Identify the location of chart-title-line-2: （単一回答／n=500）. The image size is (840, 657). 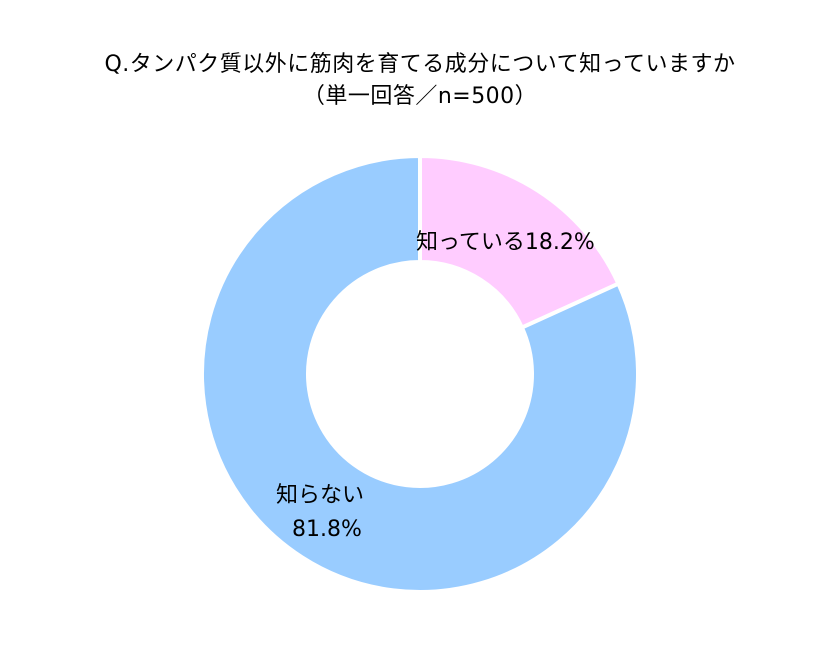
(420, 96).